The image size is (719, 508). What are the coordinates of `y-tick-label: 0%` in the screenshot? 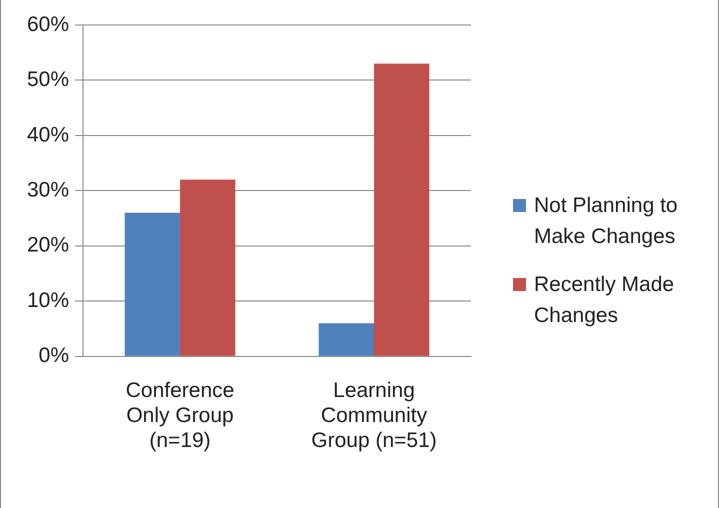 It's located at (54, 356).